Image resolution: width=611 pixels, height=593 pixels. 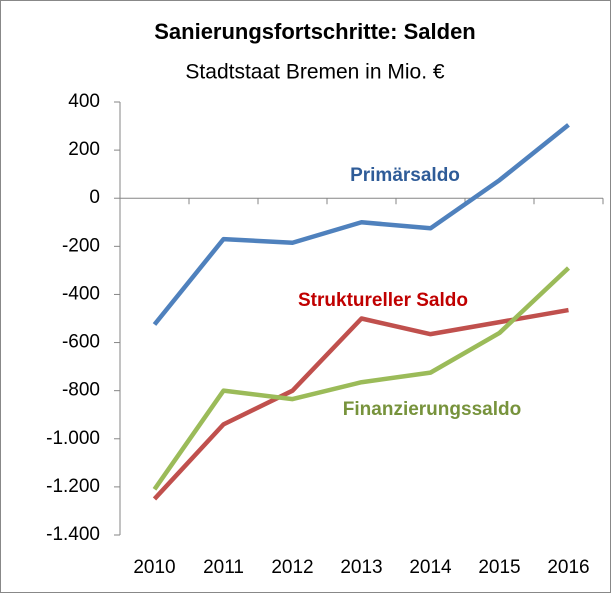 I want to click on x-tick-label: 2015, so click(x=499, y=567).